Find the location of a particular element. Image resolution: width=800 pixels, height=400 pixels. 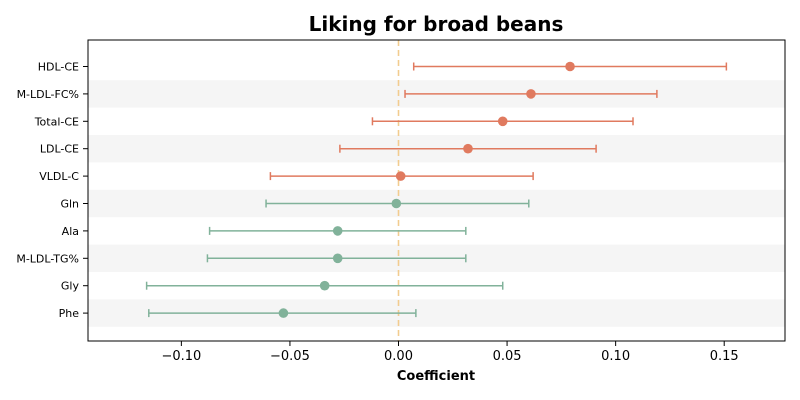

x-axis-label: Coefficient is located at coordinates (436, 376).